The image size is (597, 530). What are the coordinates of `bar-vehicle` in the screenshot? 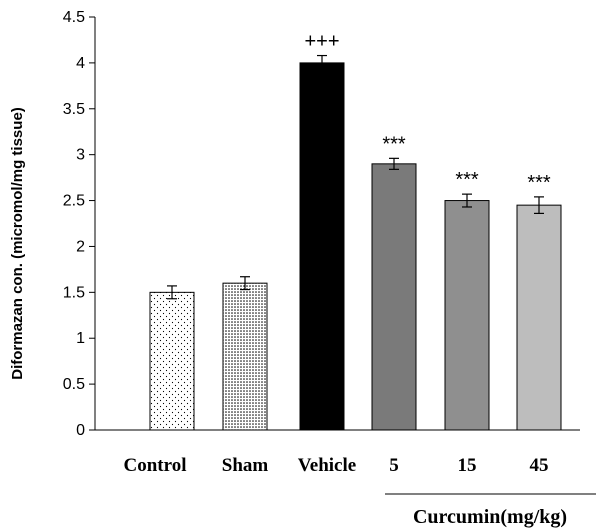 It's located at (322, 246).